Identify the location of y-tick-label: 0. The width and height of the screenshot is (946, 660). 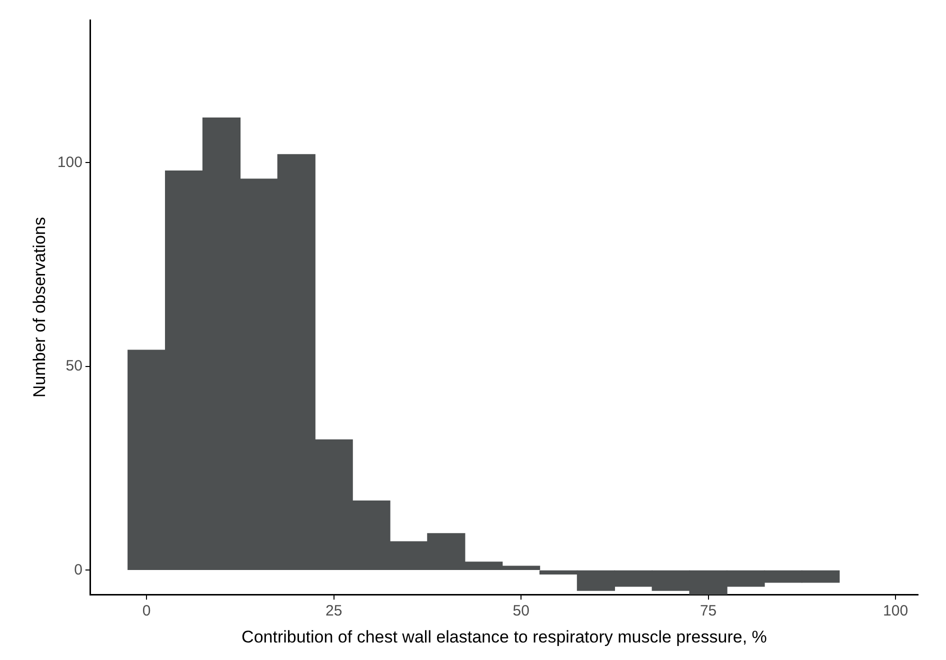
(78, 569).